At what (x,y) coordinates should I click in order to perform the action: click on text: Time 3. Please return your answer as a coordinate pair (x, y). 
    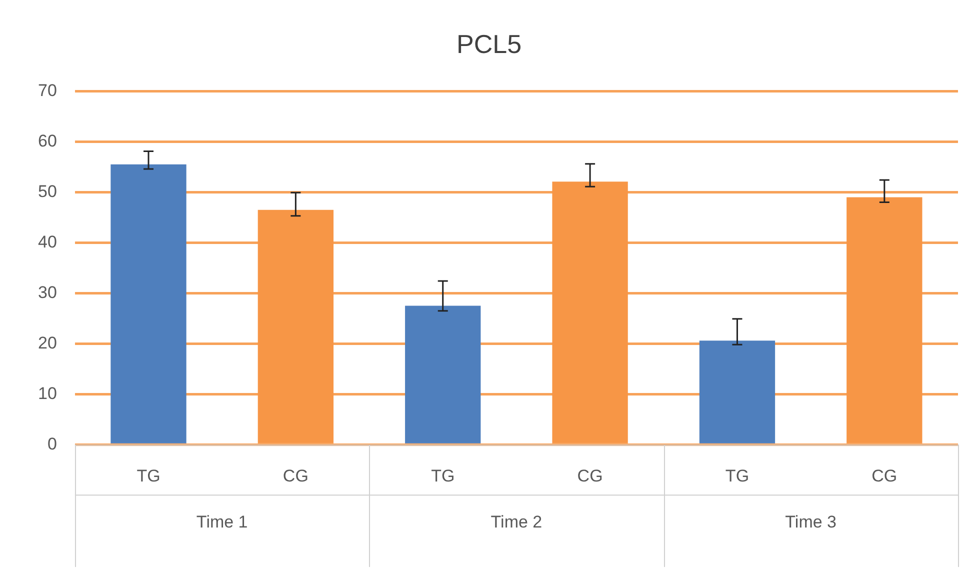
    Looking at the image, I should click on (810, 522).